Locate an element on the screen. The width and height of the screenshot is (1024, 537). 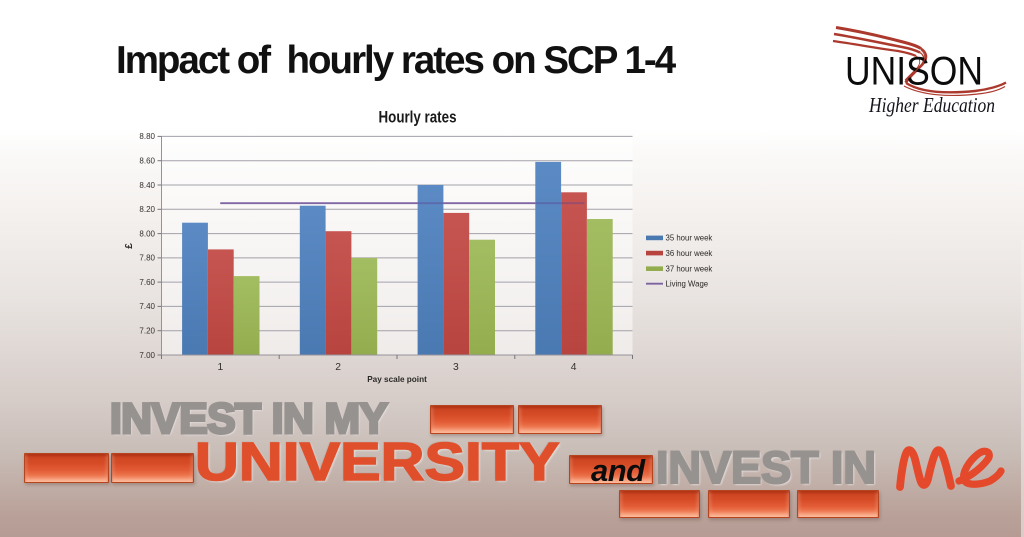
svg-text: 4 is located at coordinates (574, 367).